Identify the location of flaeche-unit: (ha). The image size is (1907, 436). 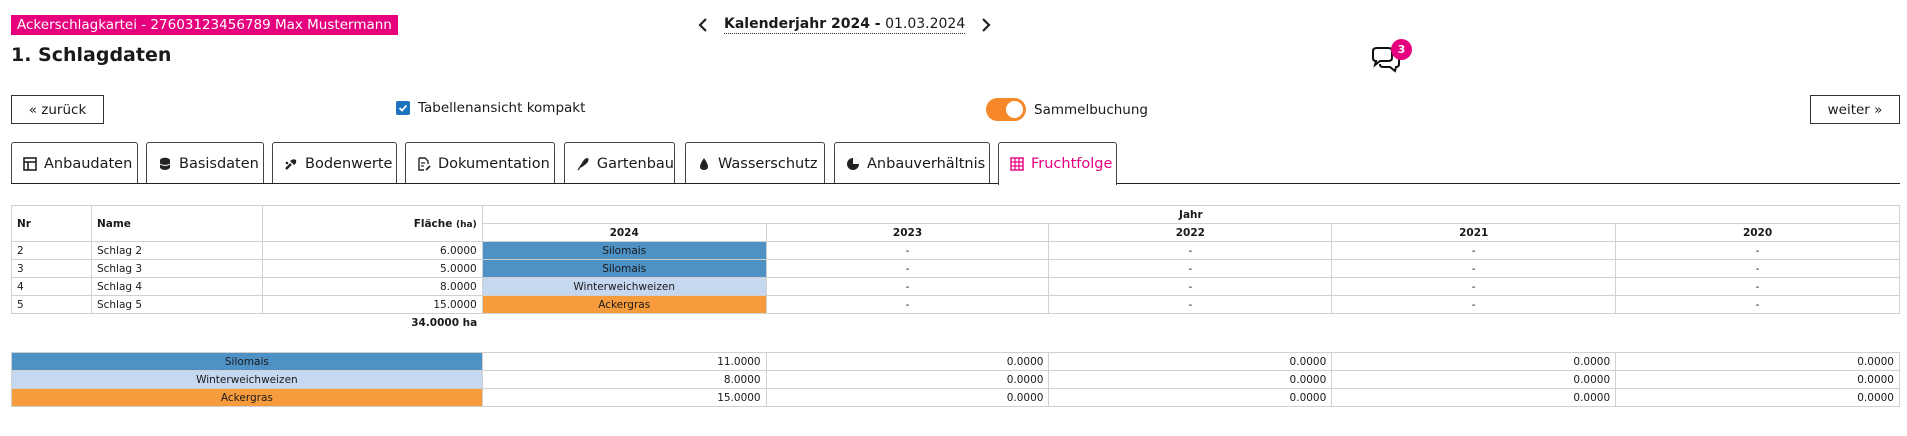
(466, 224).